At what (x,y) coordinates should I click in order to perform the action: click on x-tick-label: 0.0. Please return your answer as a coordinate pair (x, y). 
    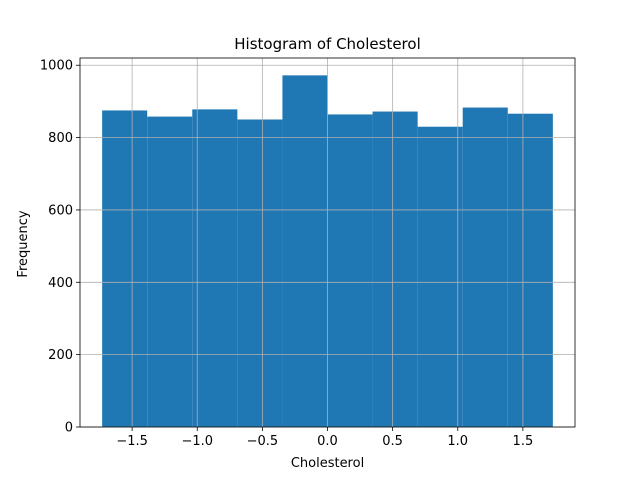
    Looking at the image, I should click on (327, 441).